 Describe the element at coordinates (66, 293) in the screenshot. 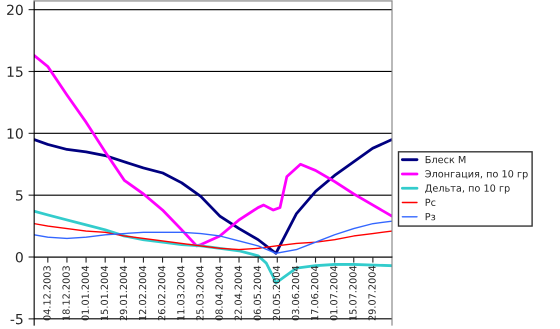

I see `x-tick-label: 18.12.2003` at that location.